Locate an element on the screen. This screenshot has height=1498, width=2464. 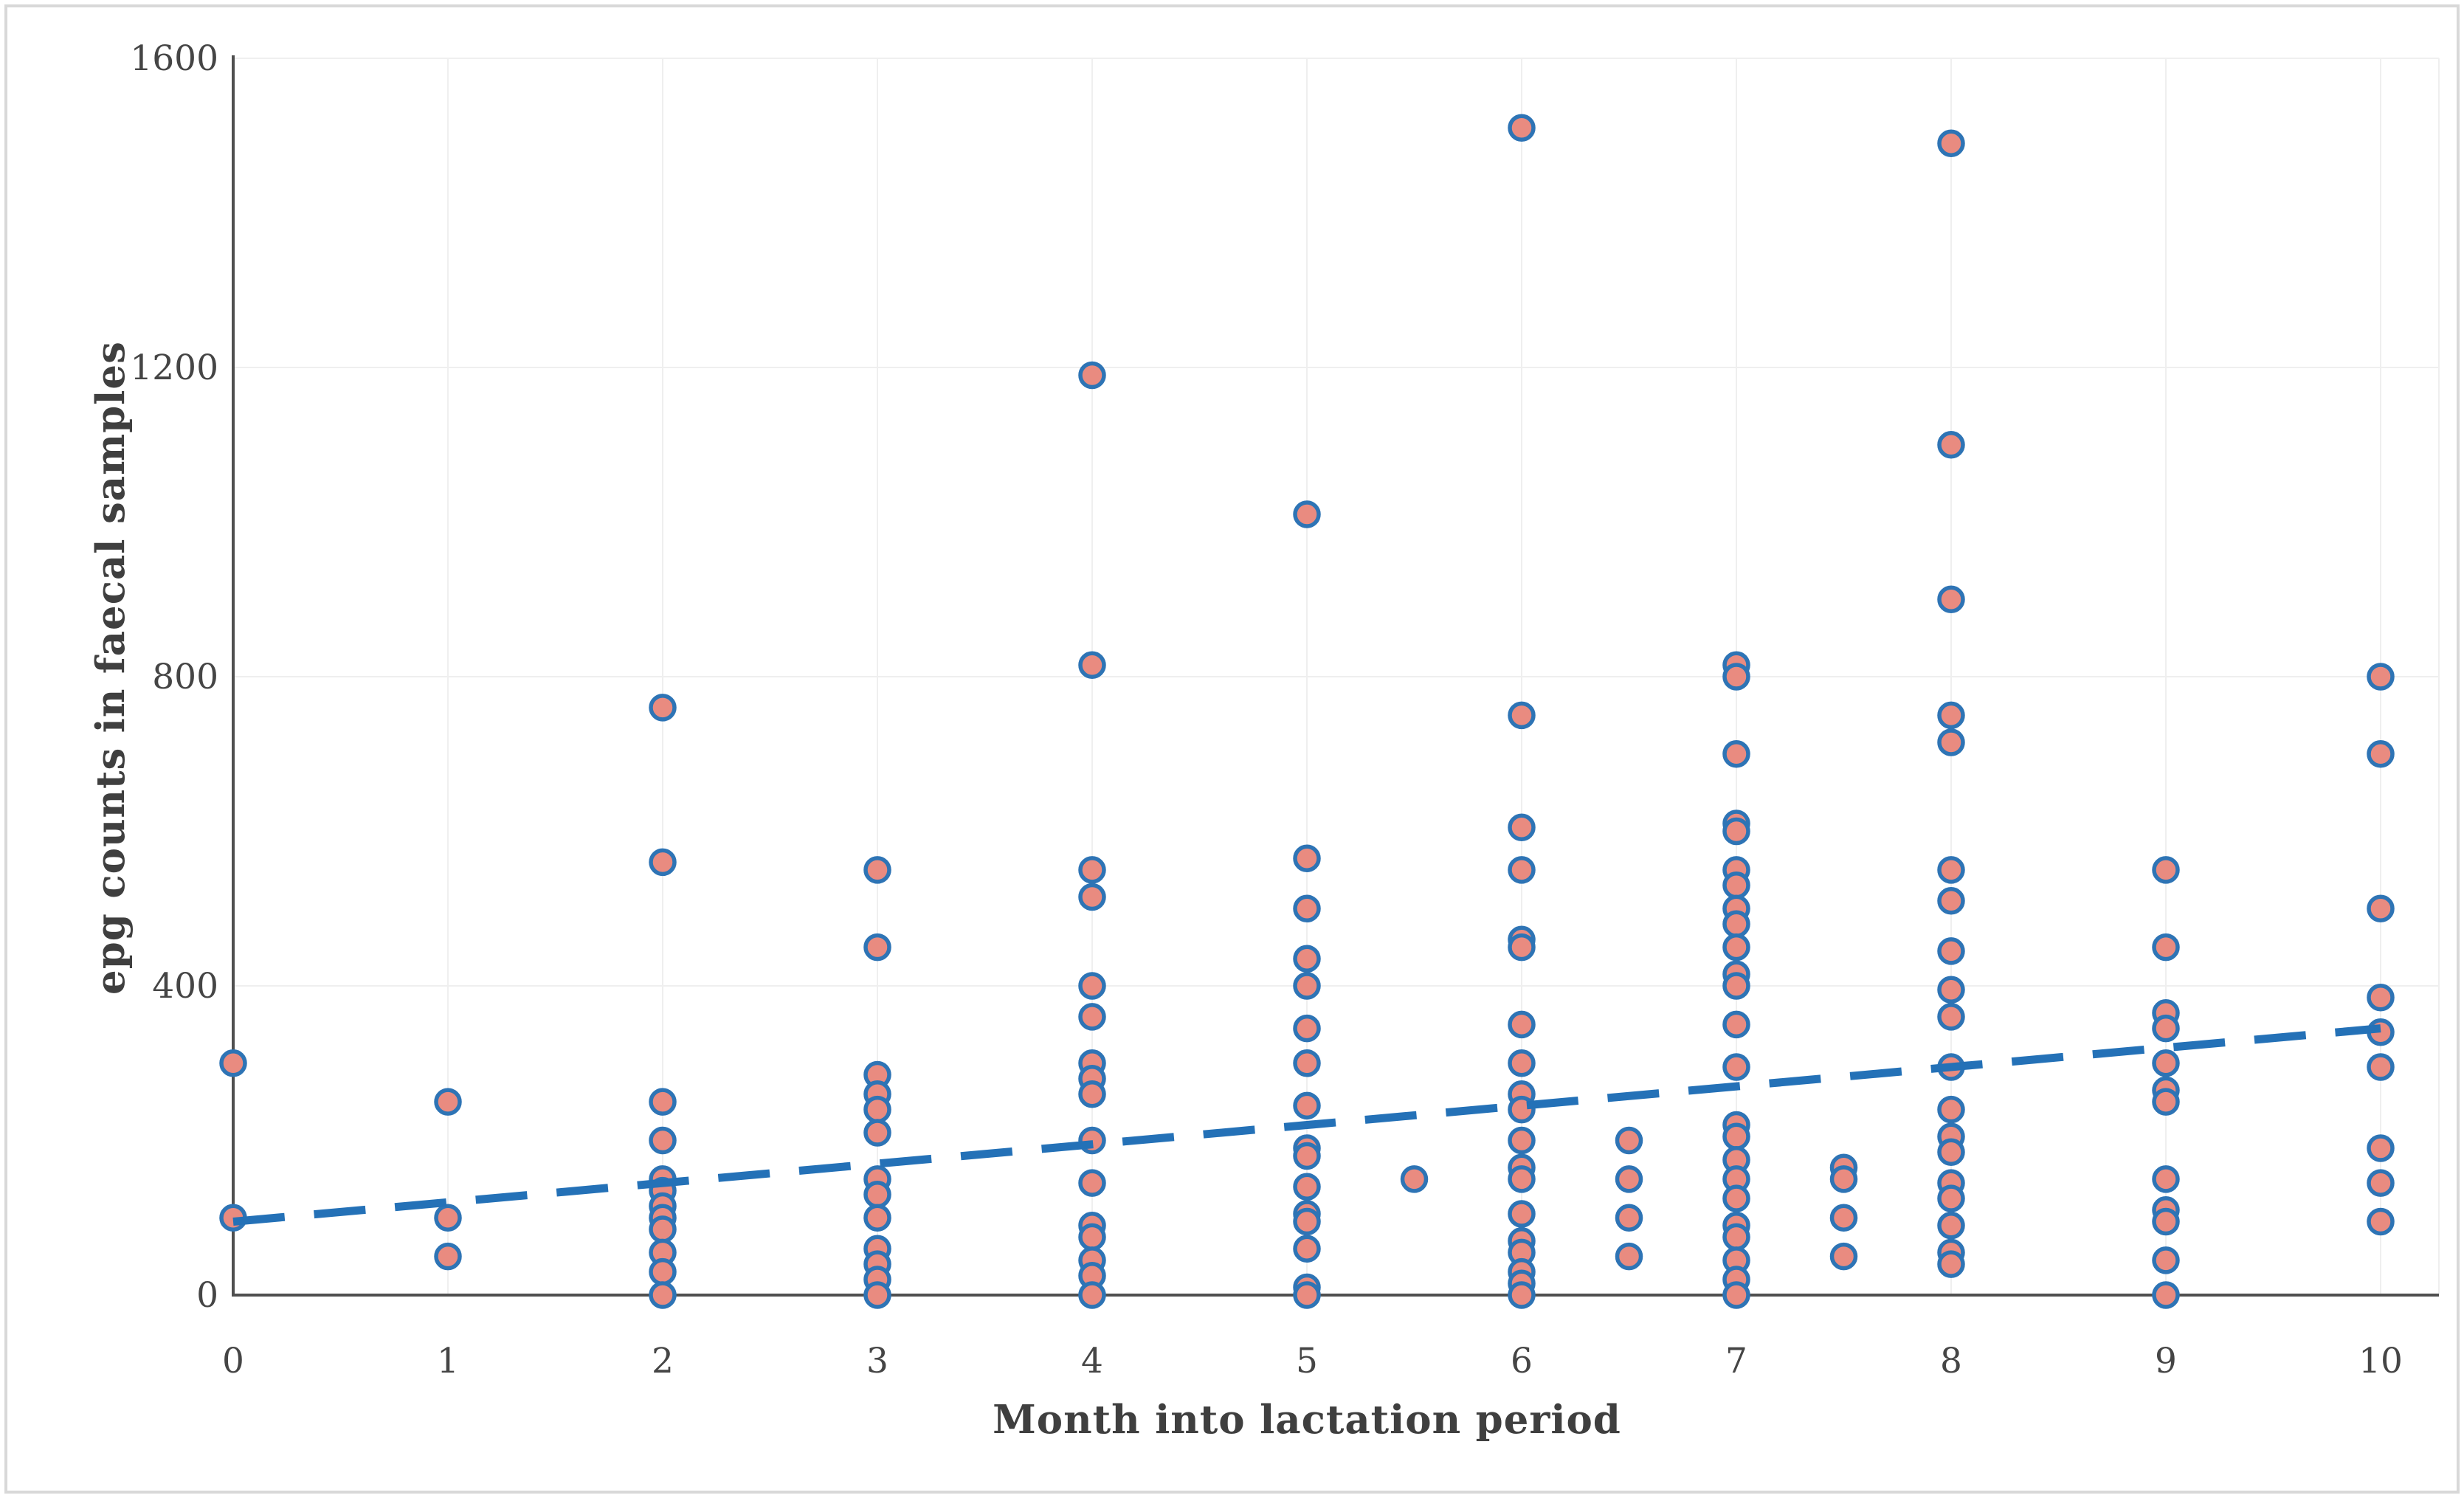
trend-line is located at coordinates (1306, 1125).